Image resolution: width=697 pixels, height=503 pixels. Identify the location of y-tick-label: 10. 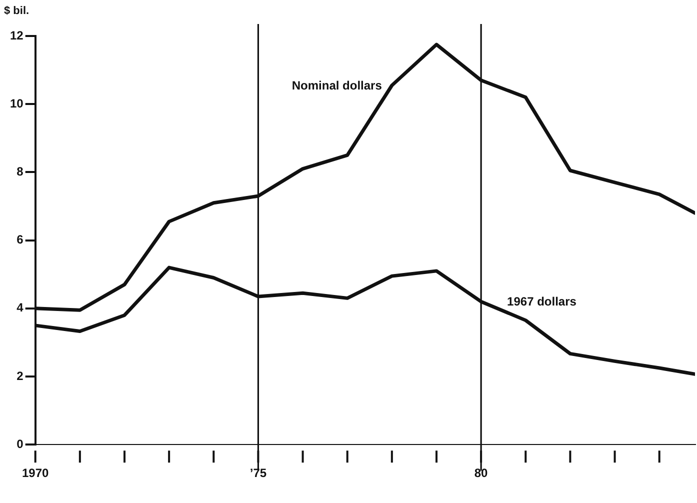
(17, 103).